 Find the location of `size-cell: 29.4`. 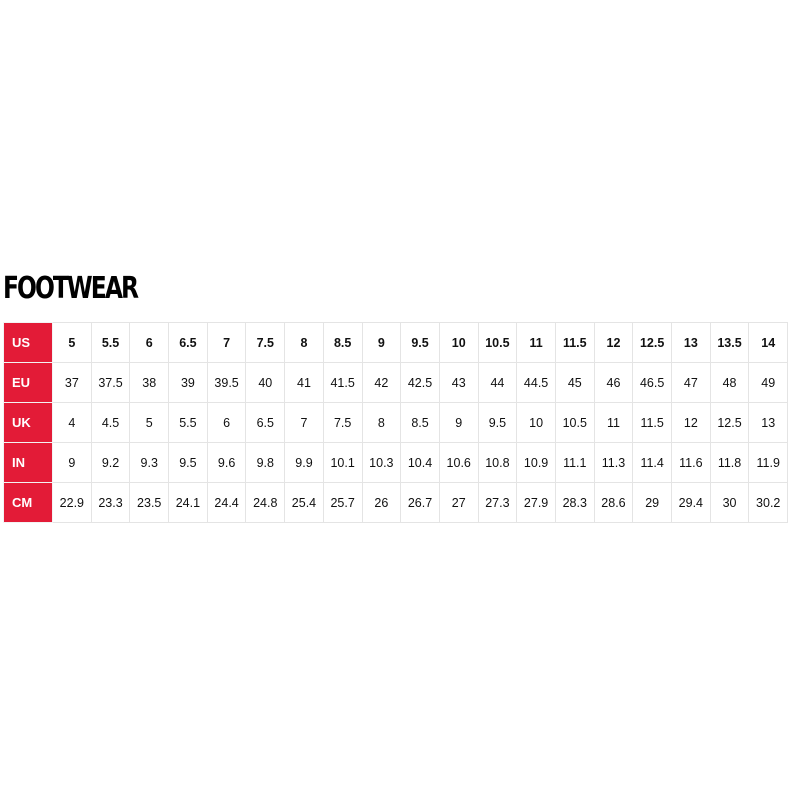

size-cell: 29.4 is located at coordinates (691, 502).